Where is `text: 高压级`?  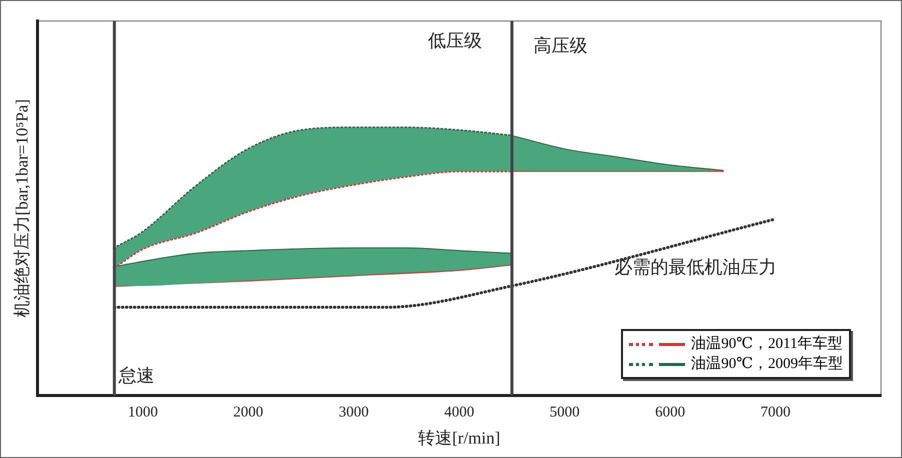
text: 高压级 is located at coordinates (560, 46).